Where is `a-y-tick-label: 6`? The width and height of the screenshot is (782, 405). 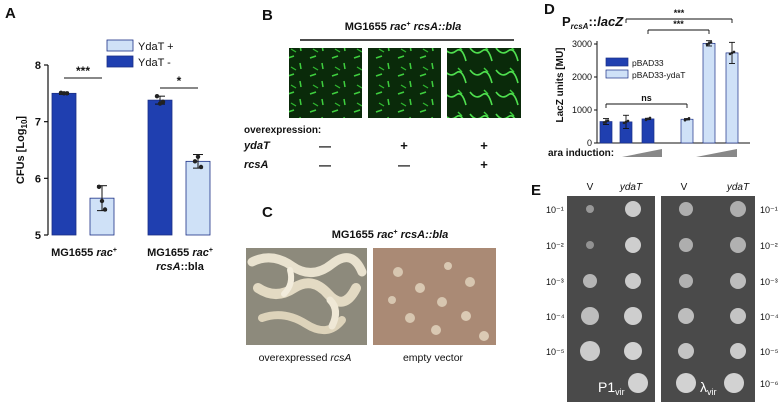 a-y-tick-label: 6 is located at coordinates (38, 179).